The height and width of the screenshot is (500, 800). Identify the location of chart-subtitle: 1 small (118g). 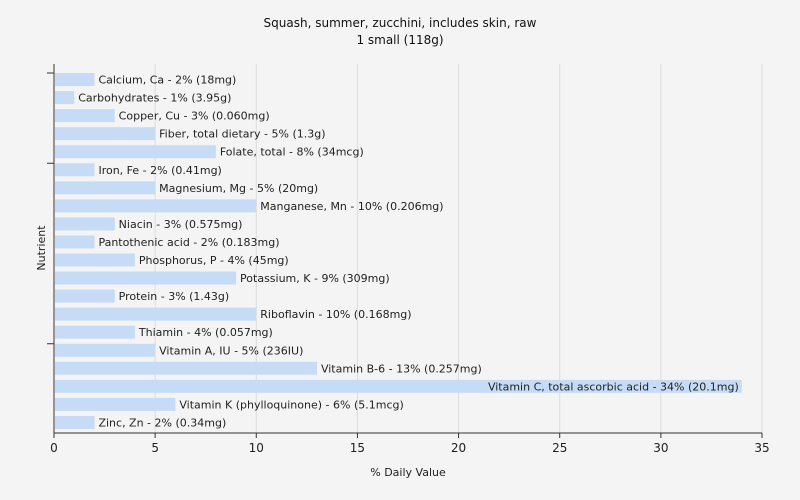
(400, 40).